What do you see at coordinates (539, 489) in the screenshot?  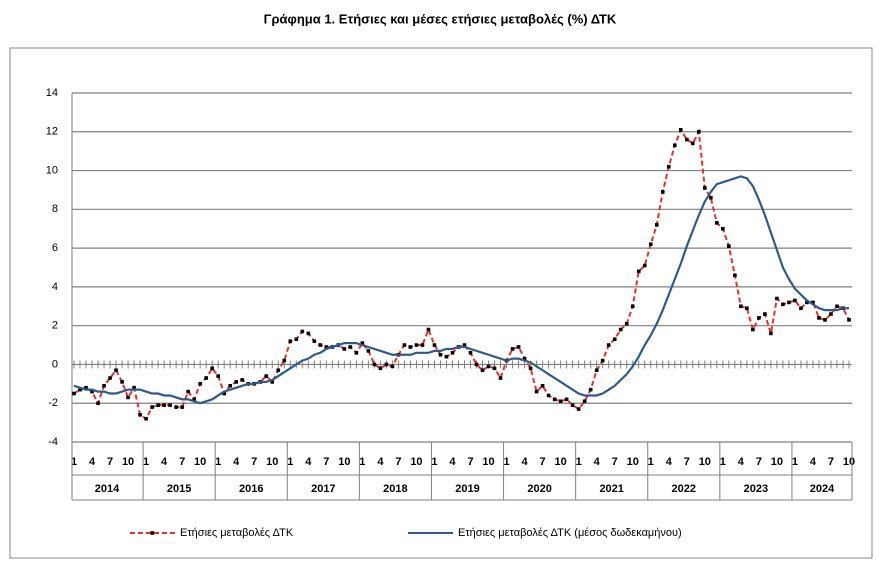 I see `year-label: 2020` at bounding box center [539, 489].